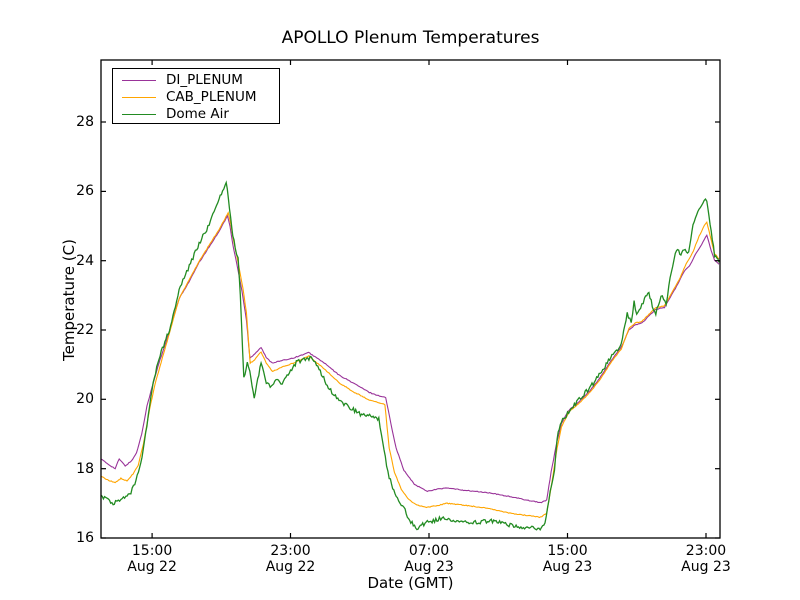 This screenshot has height=600, width=800. I want to click on x-tick-label: 07:00 Aug 23, so click(429, 559).